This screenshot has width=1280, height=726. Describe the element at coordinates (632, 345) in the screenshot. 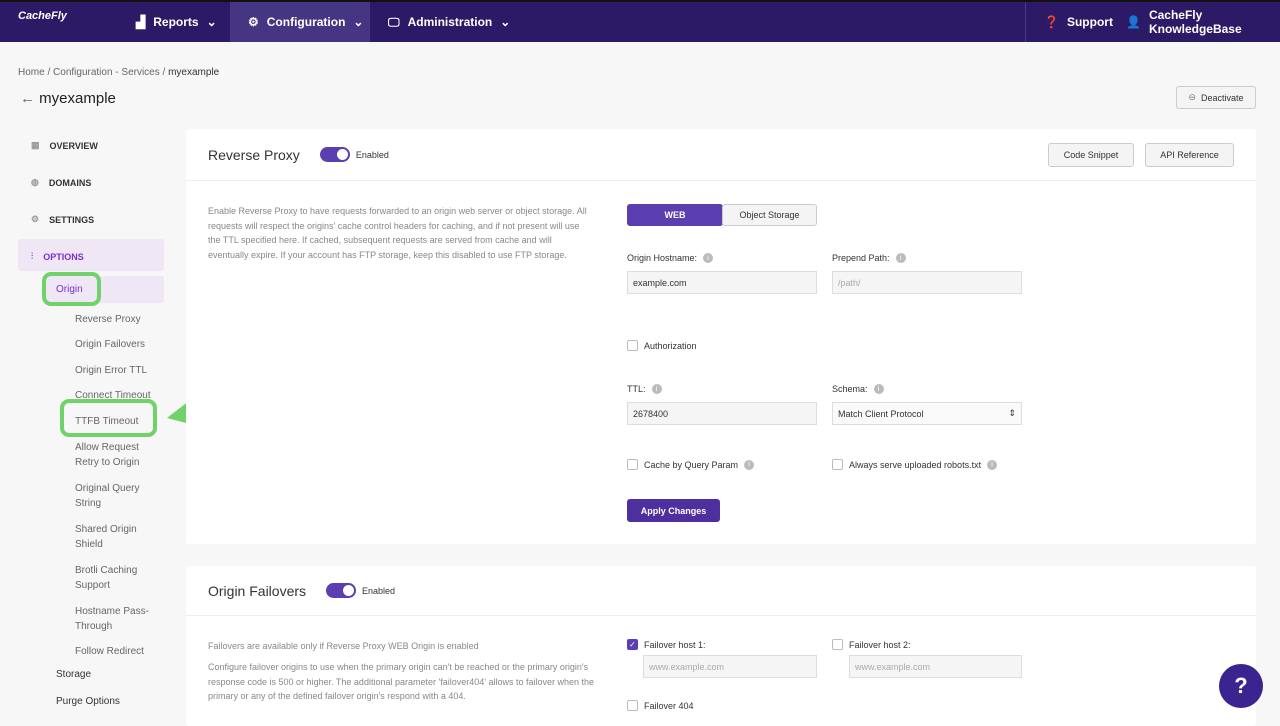

I see `authorization-checkbox` at that location.